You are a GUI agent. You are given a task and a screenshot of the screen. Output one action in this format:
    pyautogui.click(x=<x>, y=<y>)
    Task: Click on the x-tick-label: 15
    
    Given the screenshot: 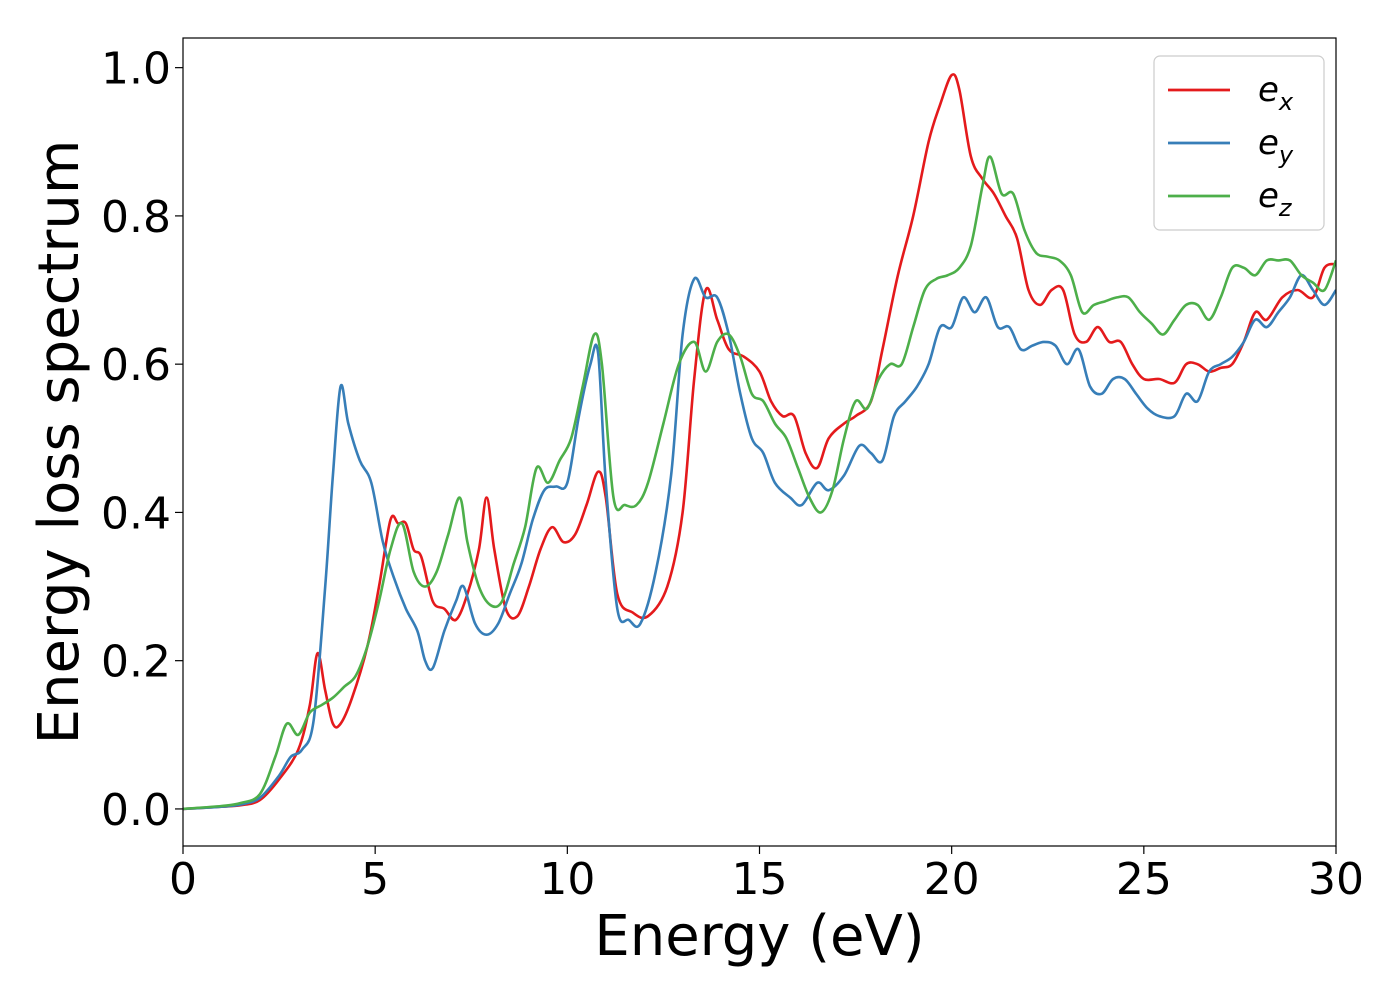 What is the action you would take?
    pyautogui.click(x=760, y=879)
    